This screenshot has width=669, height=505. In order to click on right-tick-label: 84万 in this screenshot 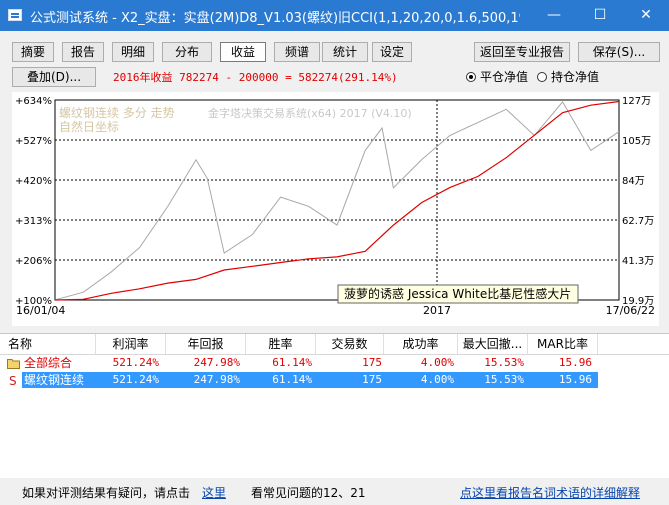, I will do `click(633, 181)`.